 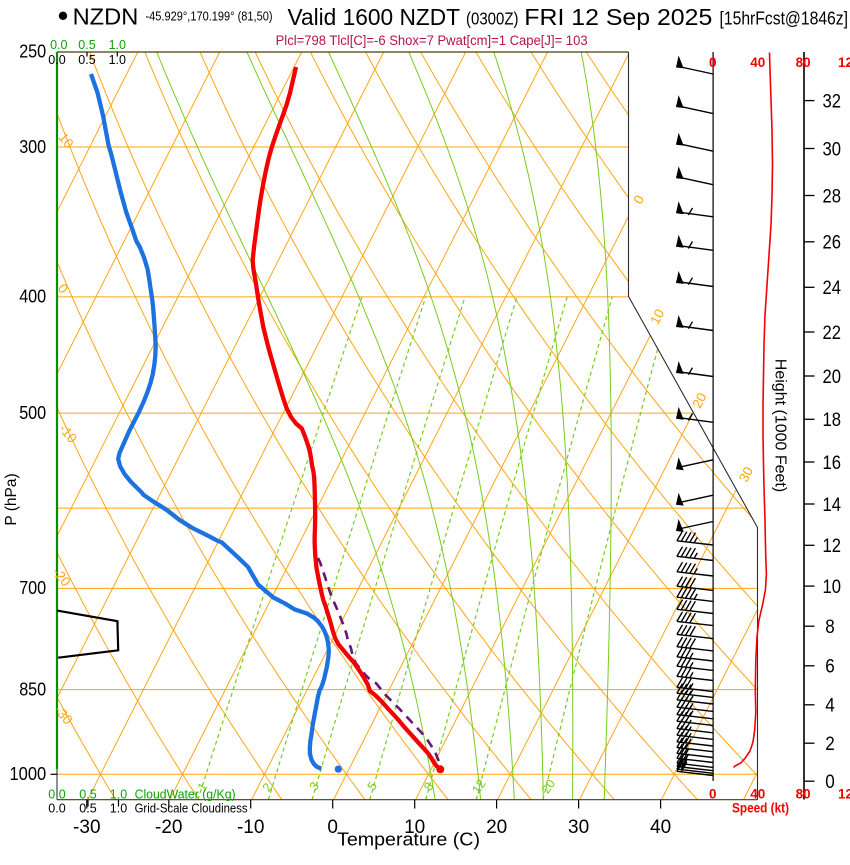 I want to click on svg-text: 24, so click(x=832, y=288).